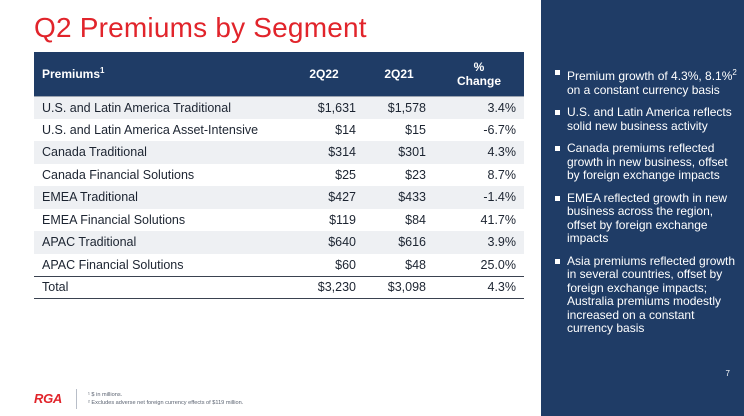  I want to click on segment-name: APAC Financial Solutions, so click(113, 264).